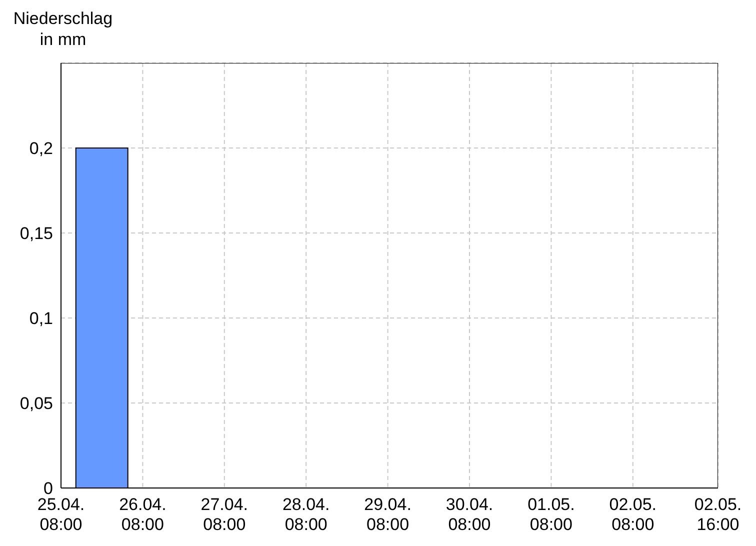  What do you see at coordinates (36, 404) in the screenshot?
I see `y-tick-label: 0,05` at bounding box center [36, 404].